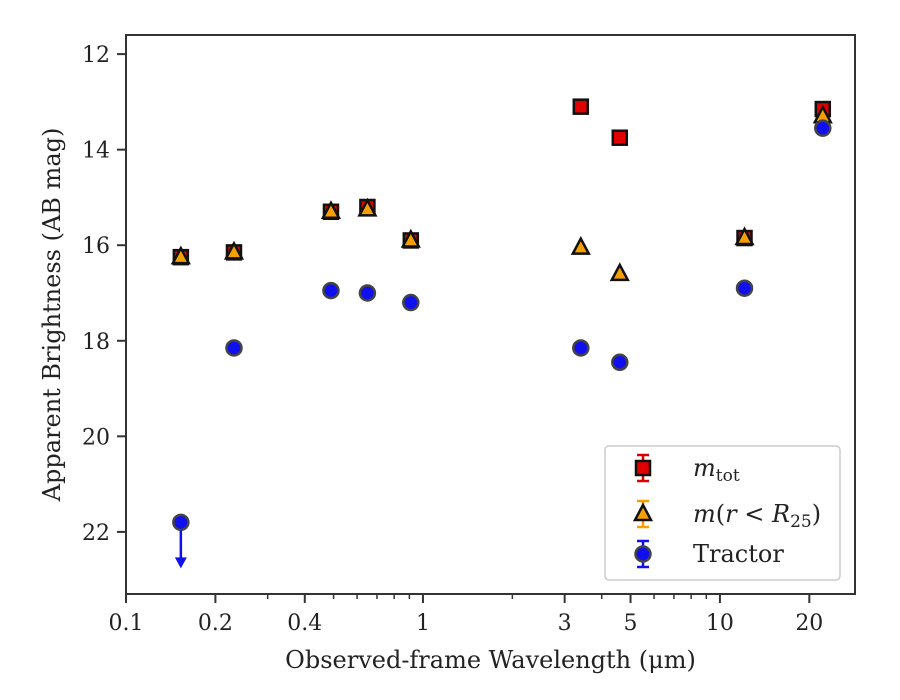 This screenshot has height=700, width=900. What do you see at coordinates (180, 563) in the screenshot?
I see `upper-limit-arrow-head` at bounding box center [180, 563].